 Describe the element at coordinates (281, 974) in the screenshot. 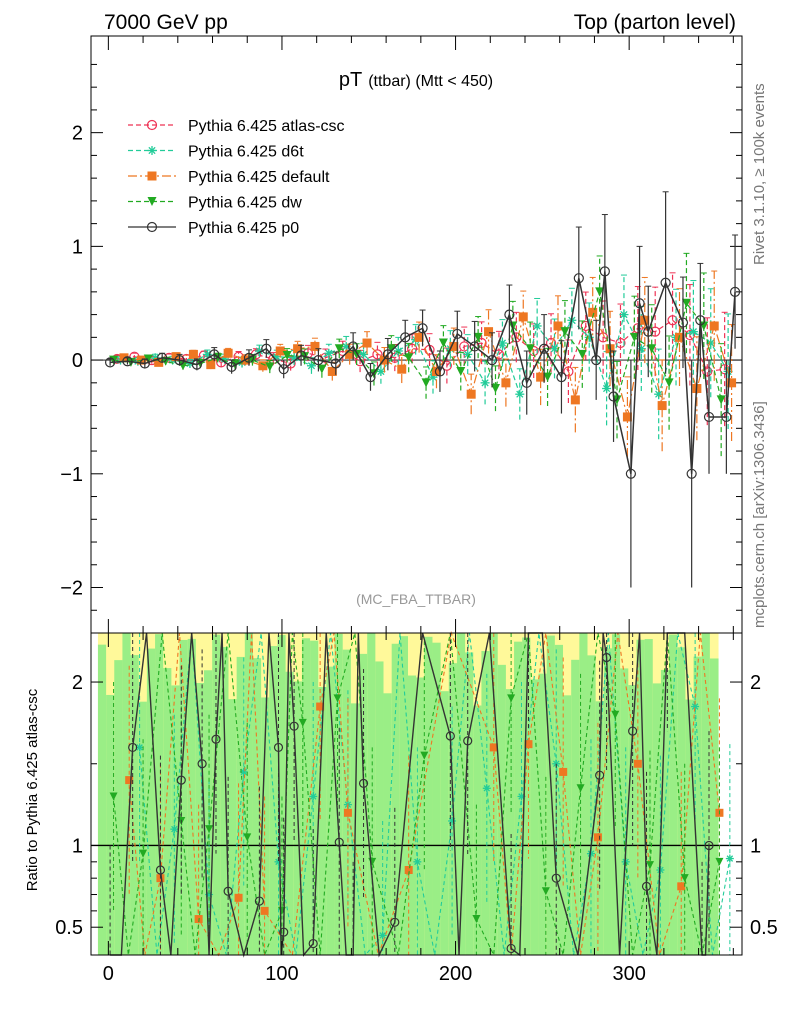

I see `xtick-label: 100` at that location.